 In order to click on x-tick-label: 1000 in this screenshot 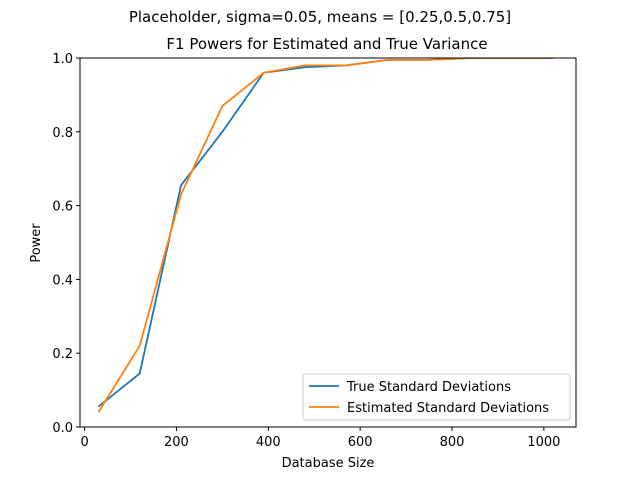, I will do `click(543, 442)`.